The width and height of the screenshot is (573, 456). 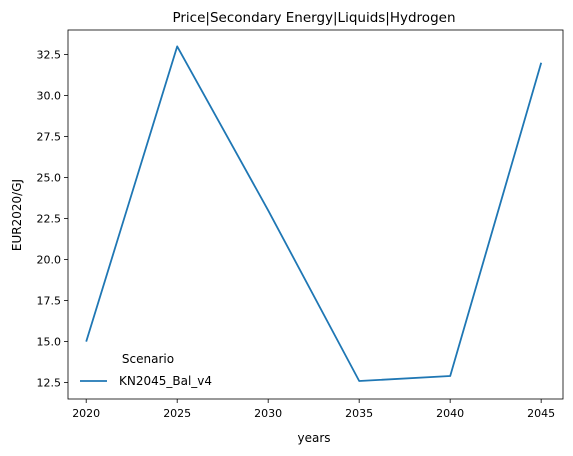 What do you see at coordinates (49, 137) in the screenshot?
I see `y-tick-label: 27.5` at bounding box center [49, 137].